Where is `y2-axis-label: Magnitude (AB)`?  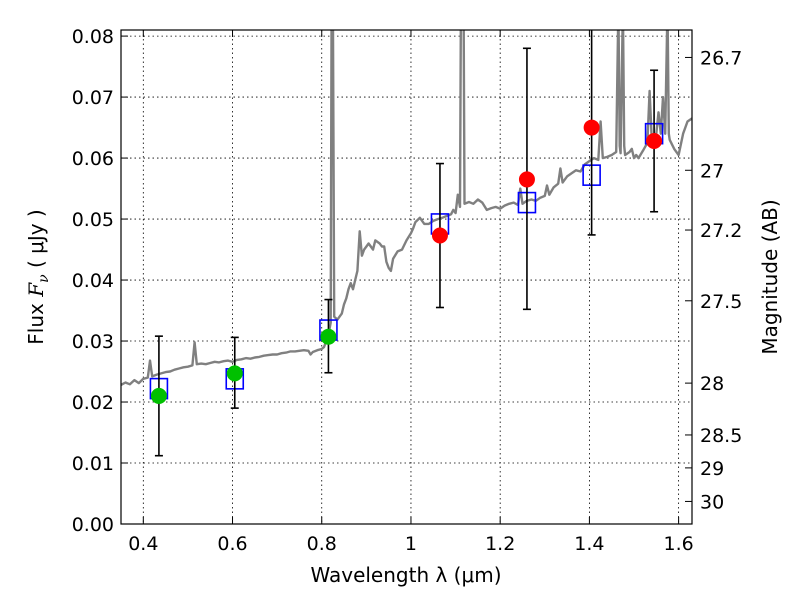 y2-axis-label: Magnitude (AB) is located at coordinates (770, 276).